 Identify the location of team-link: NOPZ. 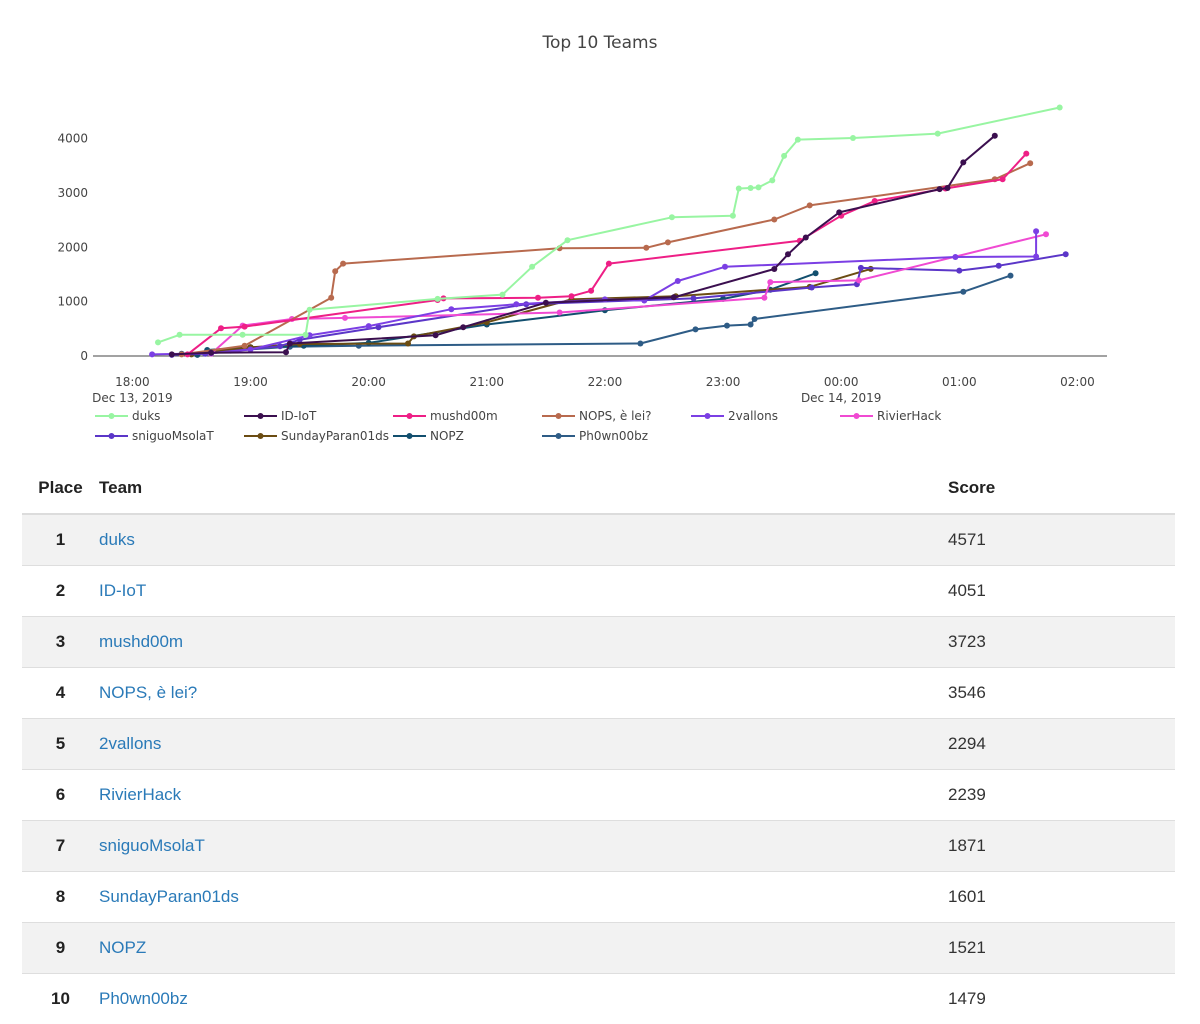
(122, 947).